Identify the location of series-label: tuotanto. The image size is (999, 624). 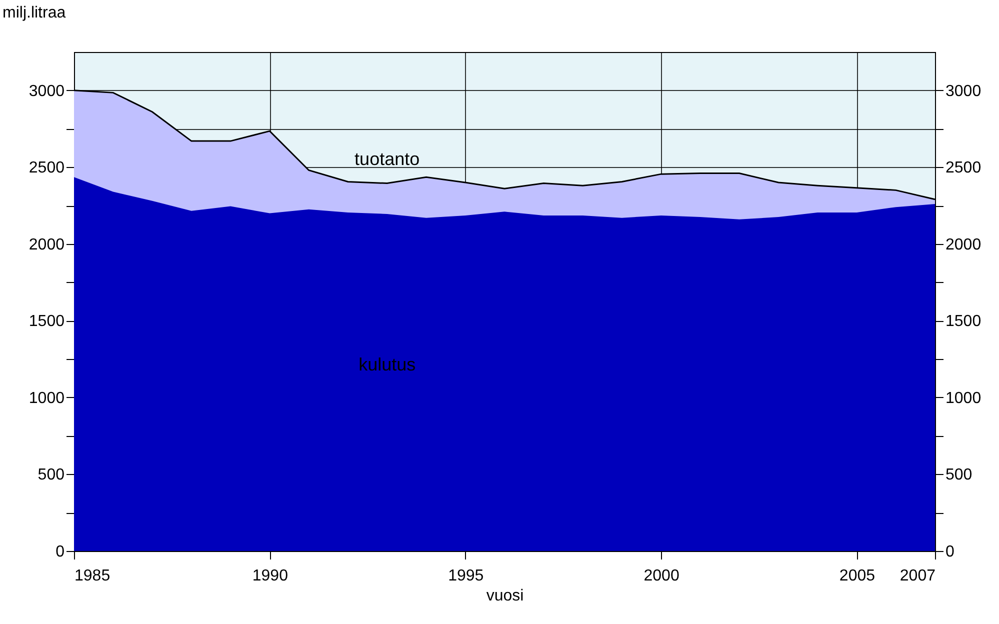
(387, 159).